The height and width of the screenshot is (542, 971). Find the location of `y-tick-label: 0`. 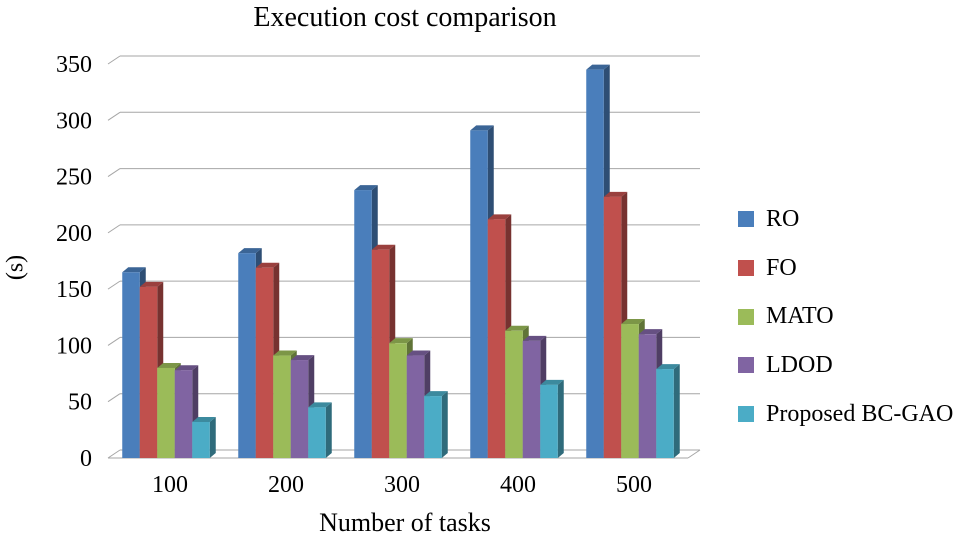

y-tick-label: 0 is located at coordinates (86, 459).